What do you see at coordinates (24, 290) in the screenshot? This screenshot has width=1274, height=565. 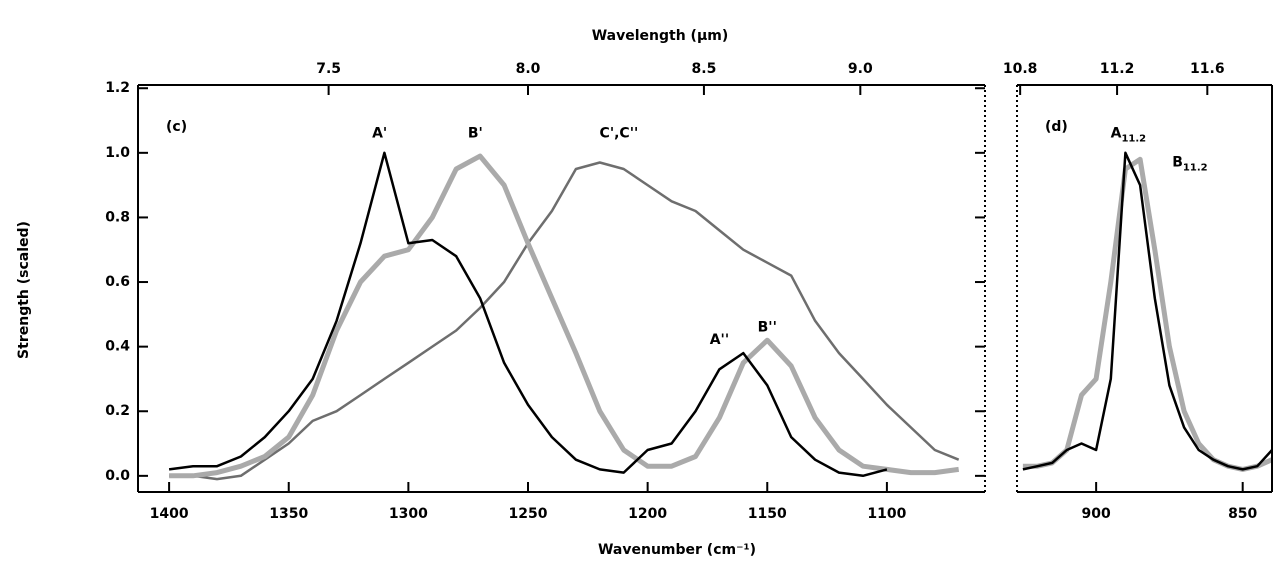 I see `y-axis-label: Strength (scaled)` at bounding box center [24, 290].